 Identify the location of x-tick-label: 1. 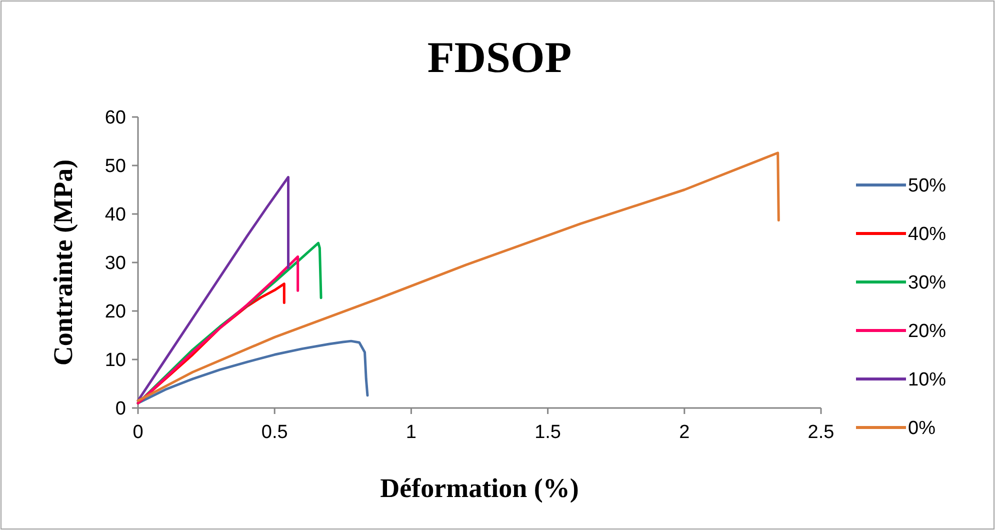
(411, 432).